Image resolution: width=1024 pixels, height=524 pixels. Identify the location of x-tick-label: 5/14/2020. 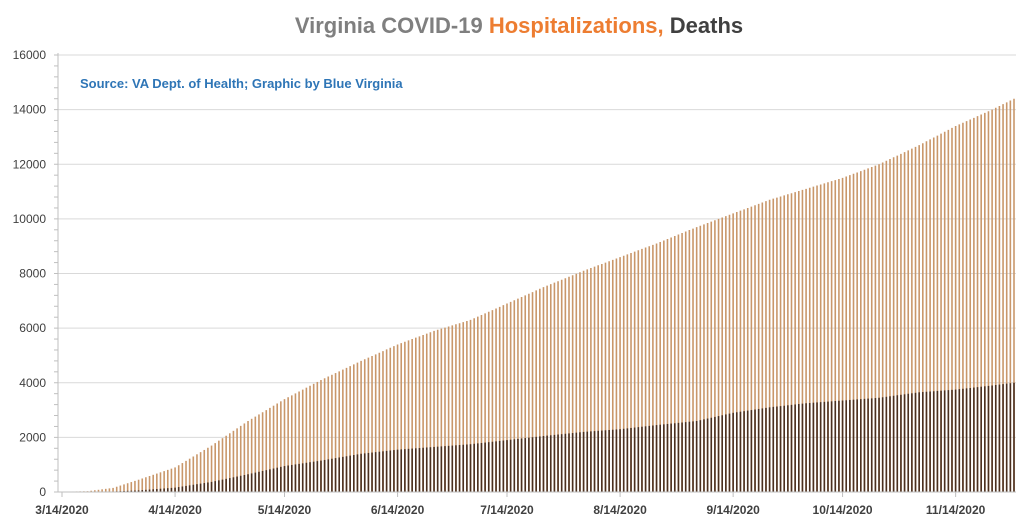
(285, 510).